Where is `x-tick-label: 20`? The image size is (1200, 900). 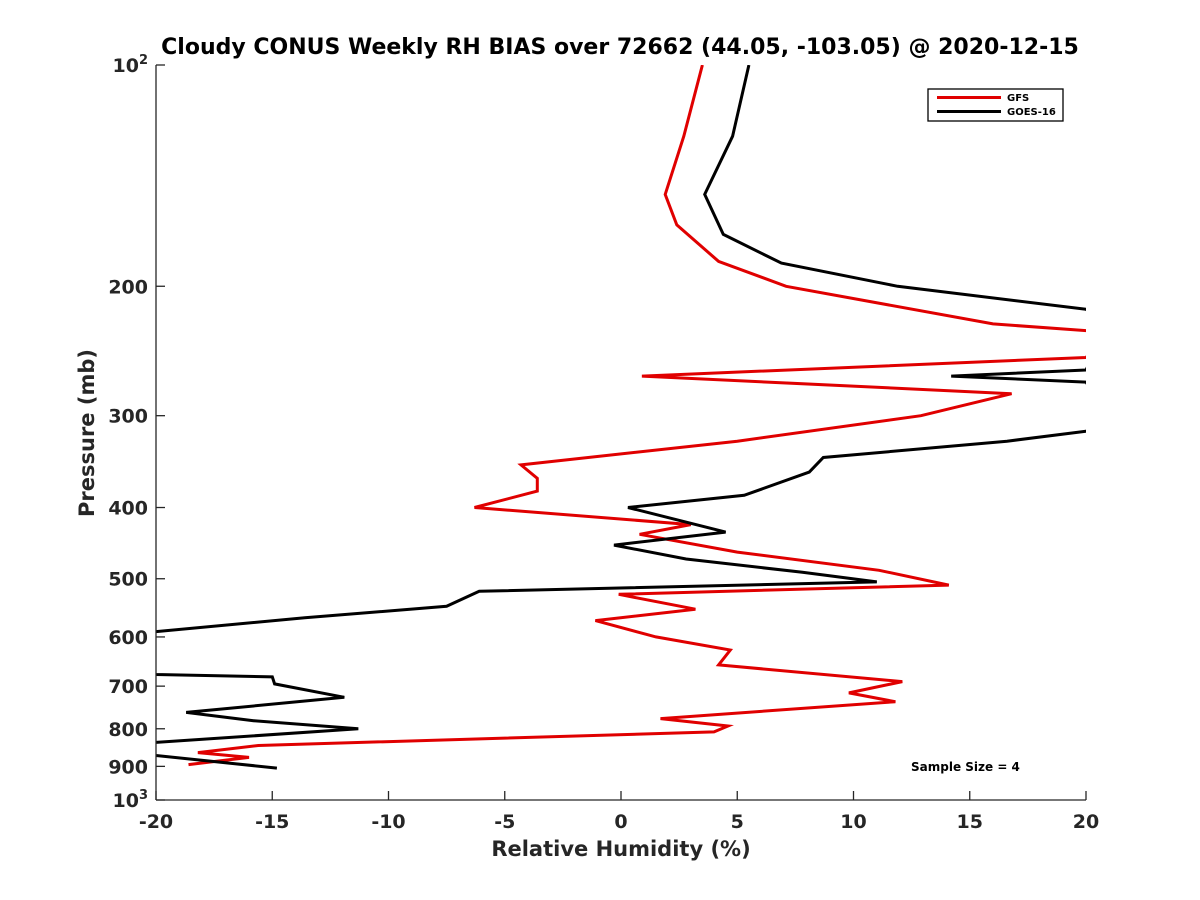 x-tick-label: 20 is located at coordinates (1086, 822).